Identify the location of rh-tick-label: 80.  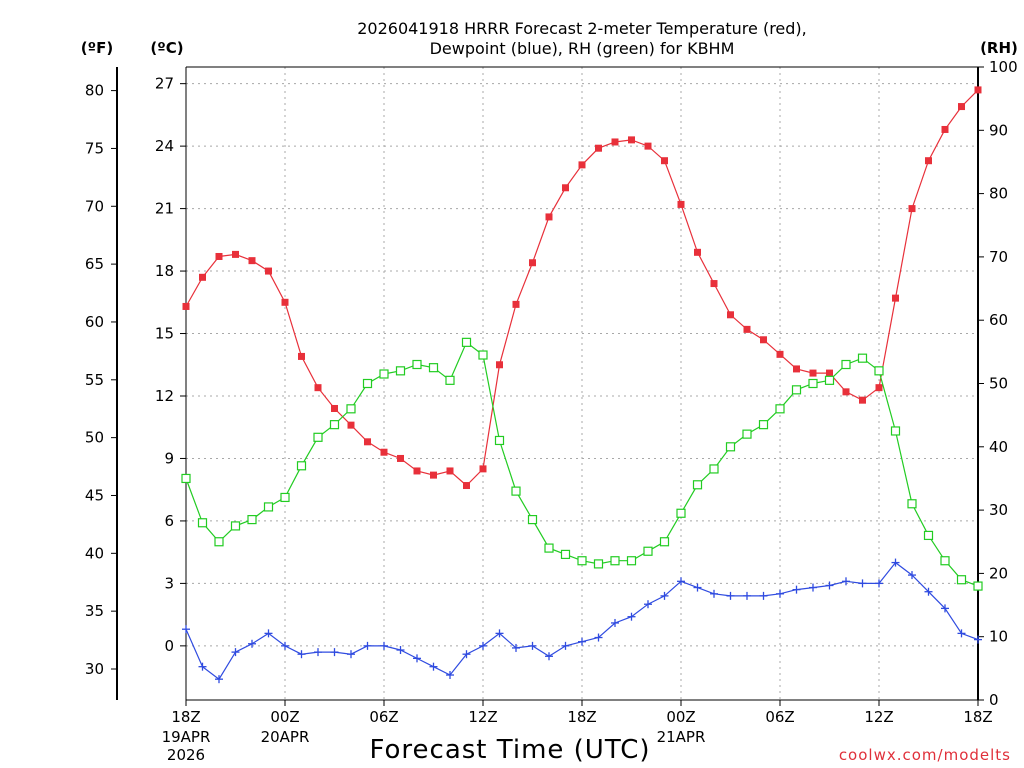
(998, 194).